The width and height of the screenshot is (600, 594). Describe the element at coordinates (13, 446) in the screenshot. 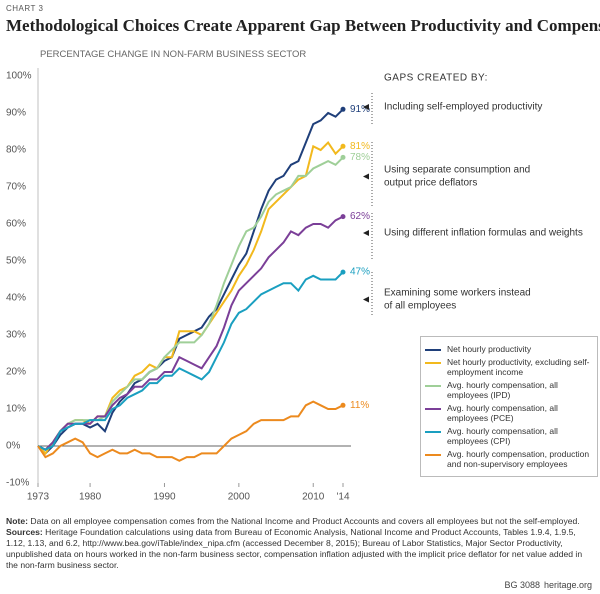

I see `y-tick-label: 0%` at that location.